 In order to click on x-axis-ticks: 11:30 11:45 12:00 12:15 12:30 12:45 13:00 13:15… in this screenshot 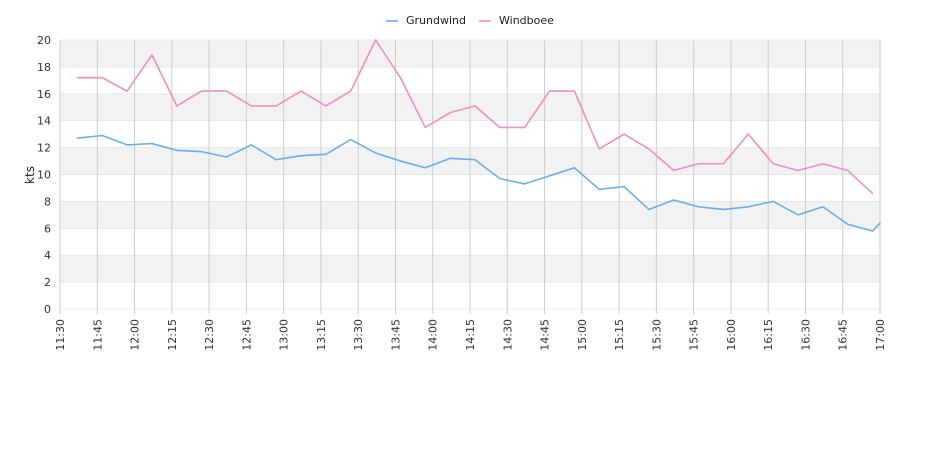, I will do `click(470, 335)`.